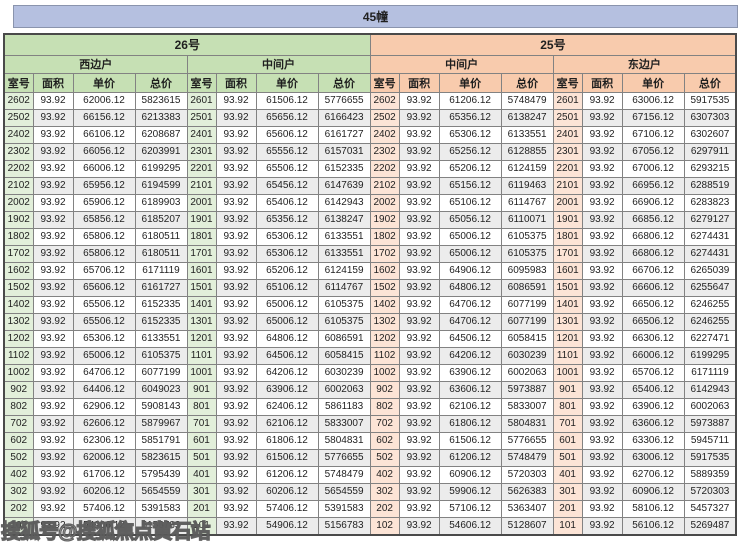  I want to click on building-header-row: 26号 25号, so click(370, 44).